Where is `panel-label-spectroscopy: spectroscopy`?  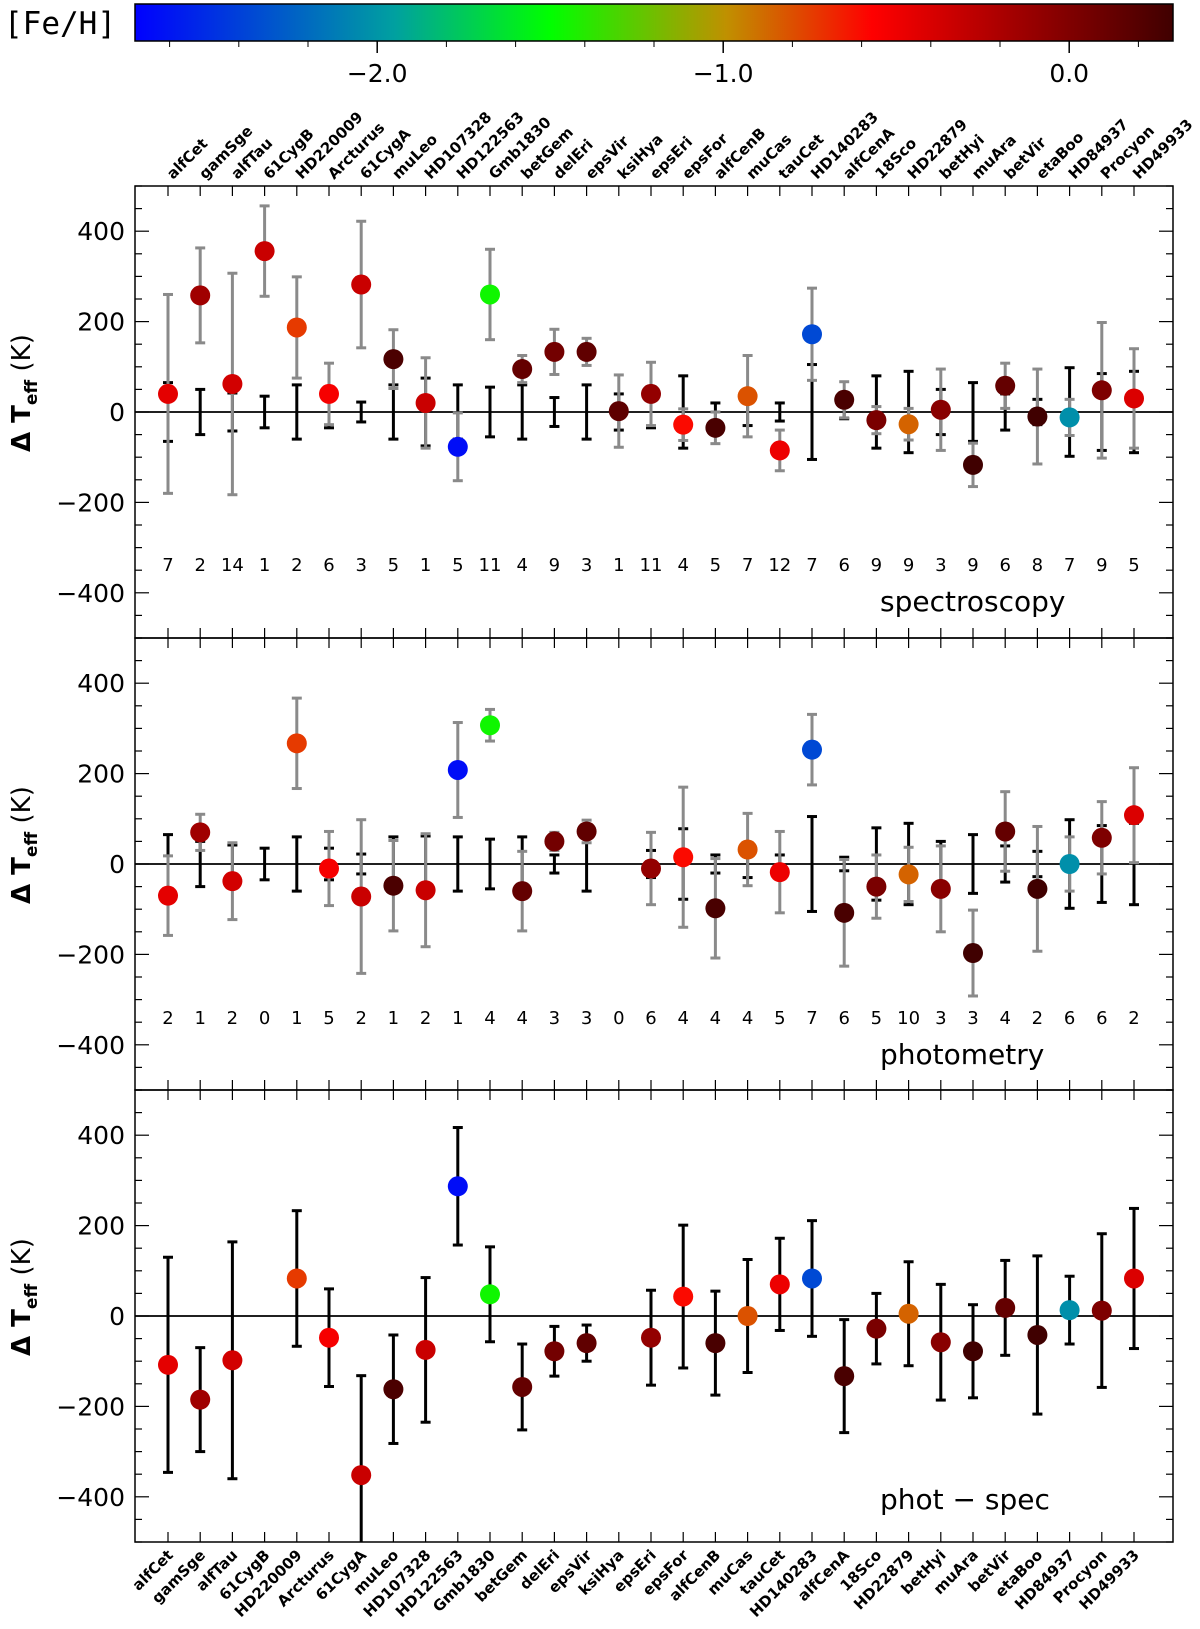 panel-label-spectroscopy: spectroscopy is located at coordinates (972, 601).